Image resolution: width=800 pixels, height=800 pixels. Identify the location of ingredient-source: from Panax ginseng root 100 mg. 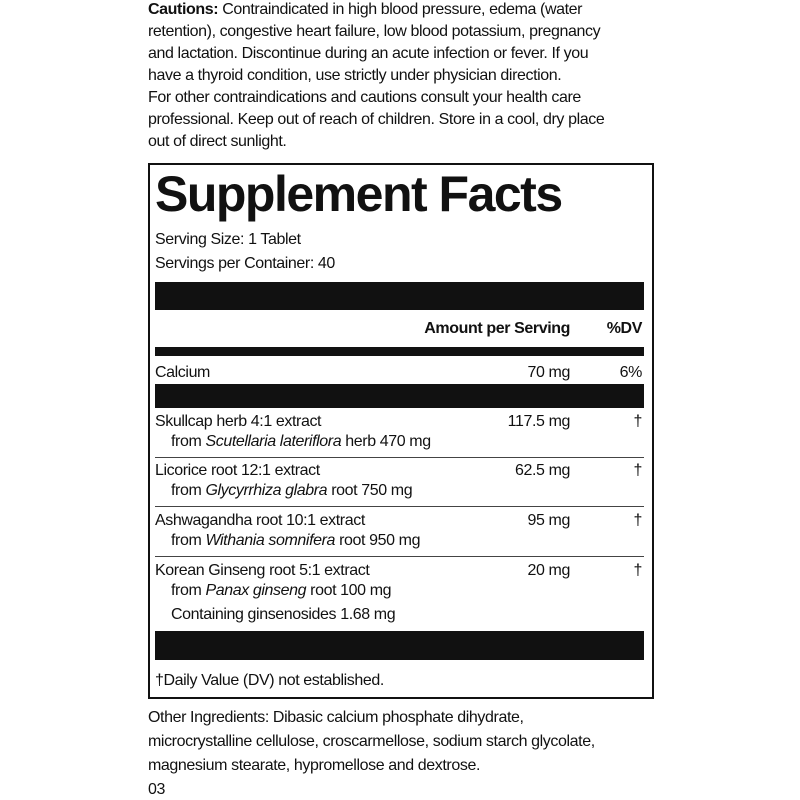
(281, 591).